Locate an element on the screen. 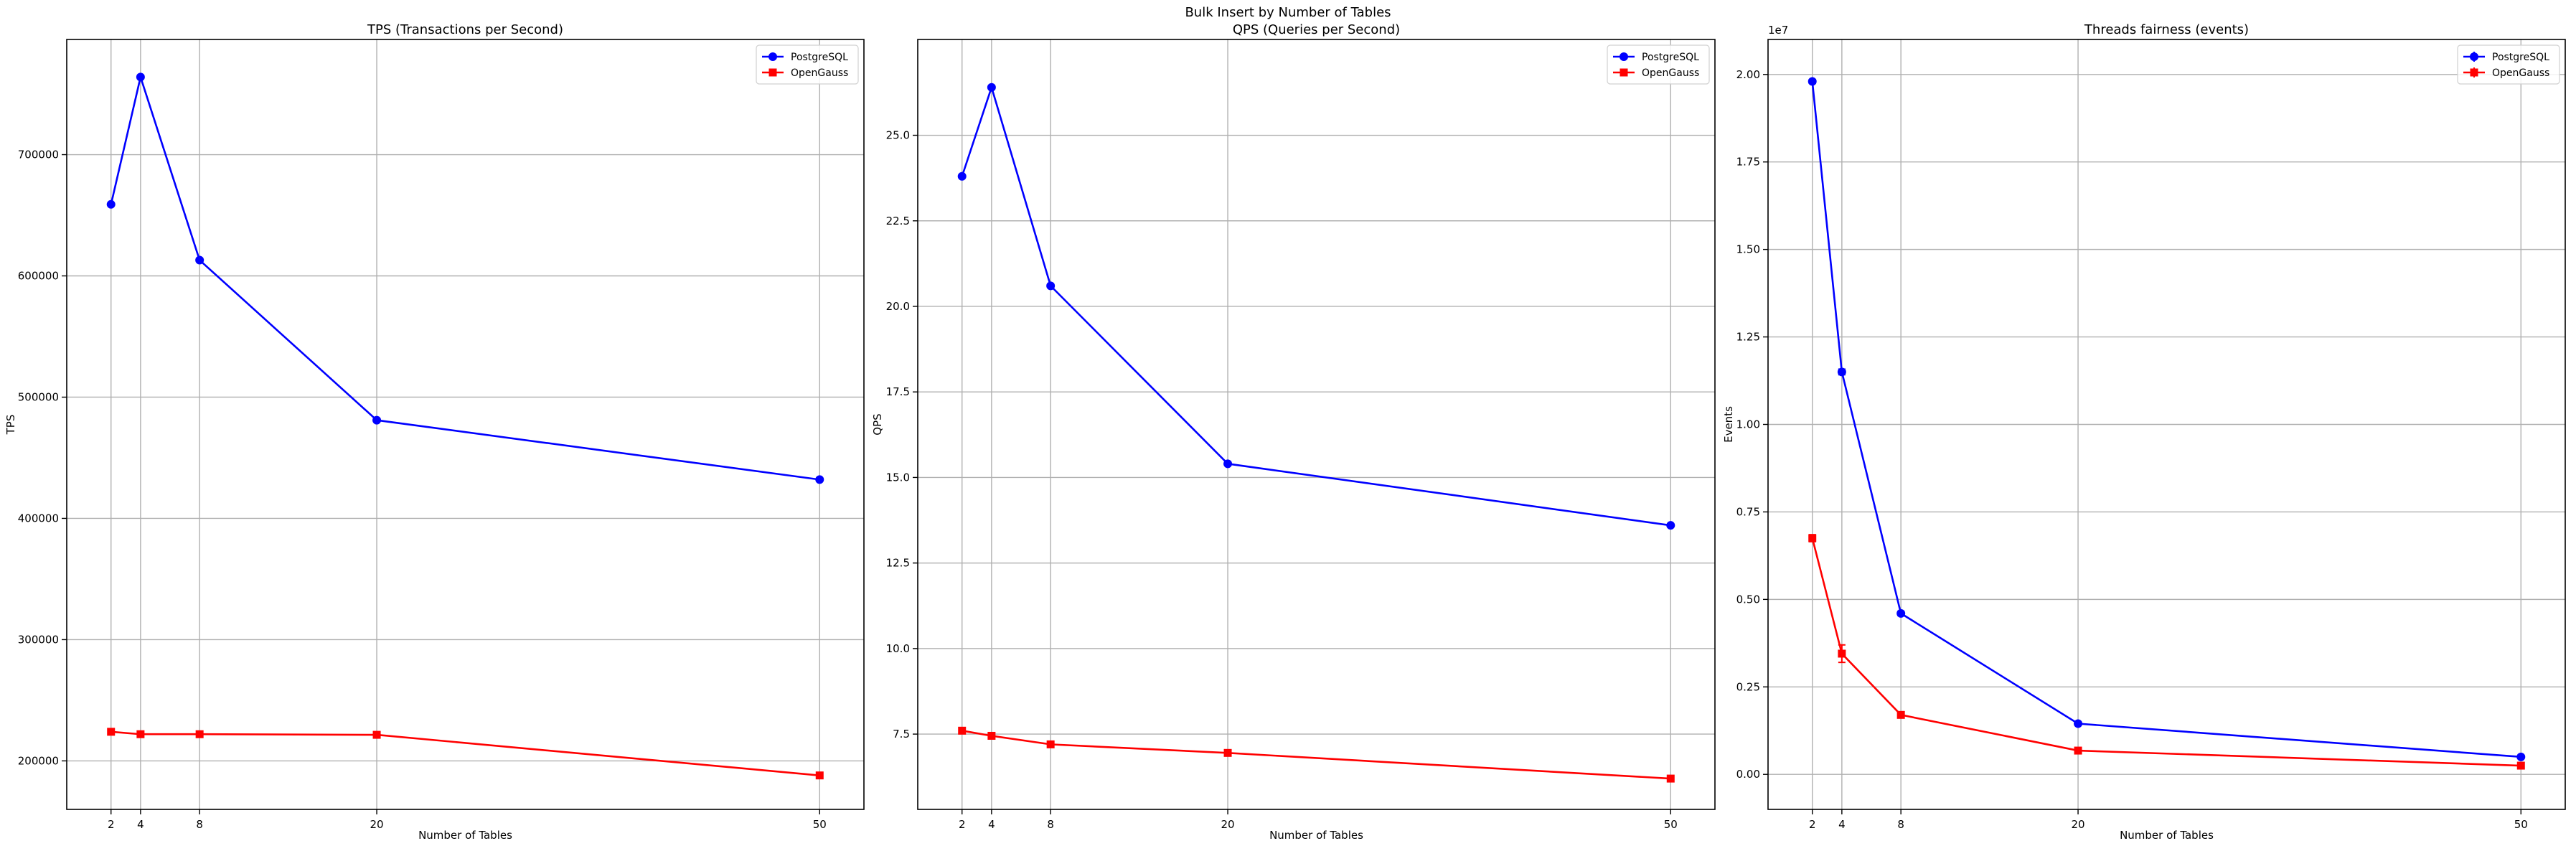 This screenshot has height=851, width=2576. y-tick-label: 300000 is located at coordinates (38, 639).